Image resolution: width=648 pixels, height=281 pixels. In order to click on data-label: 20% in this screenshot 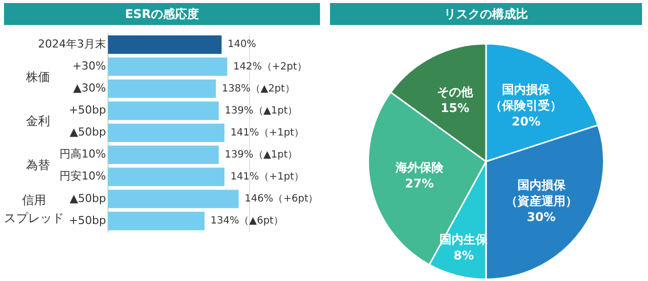, I will do `click(526, 121)`.